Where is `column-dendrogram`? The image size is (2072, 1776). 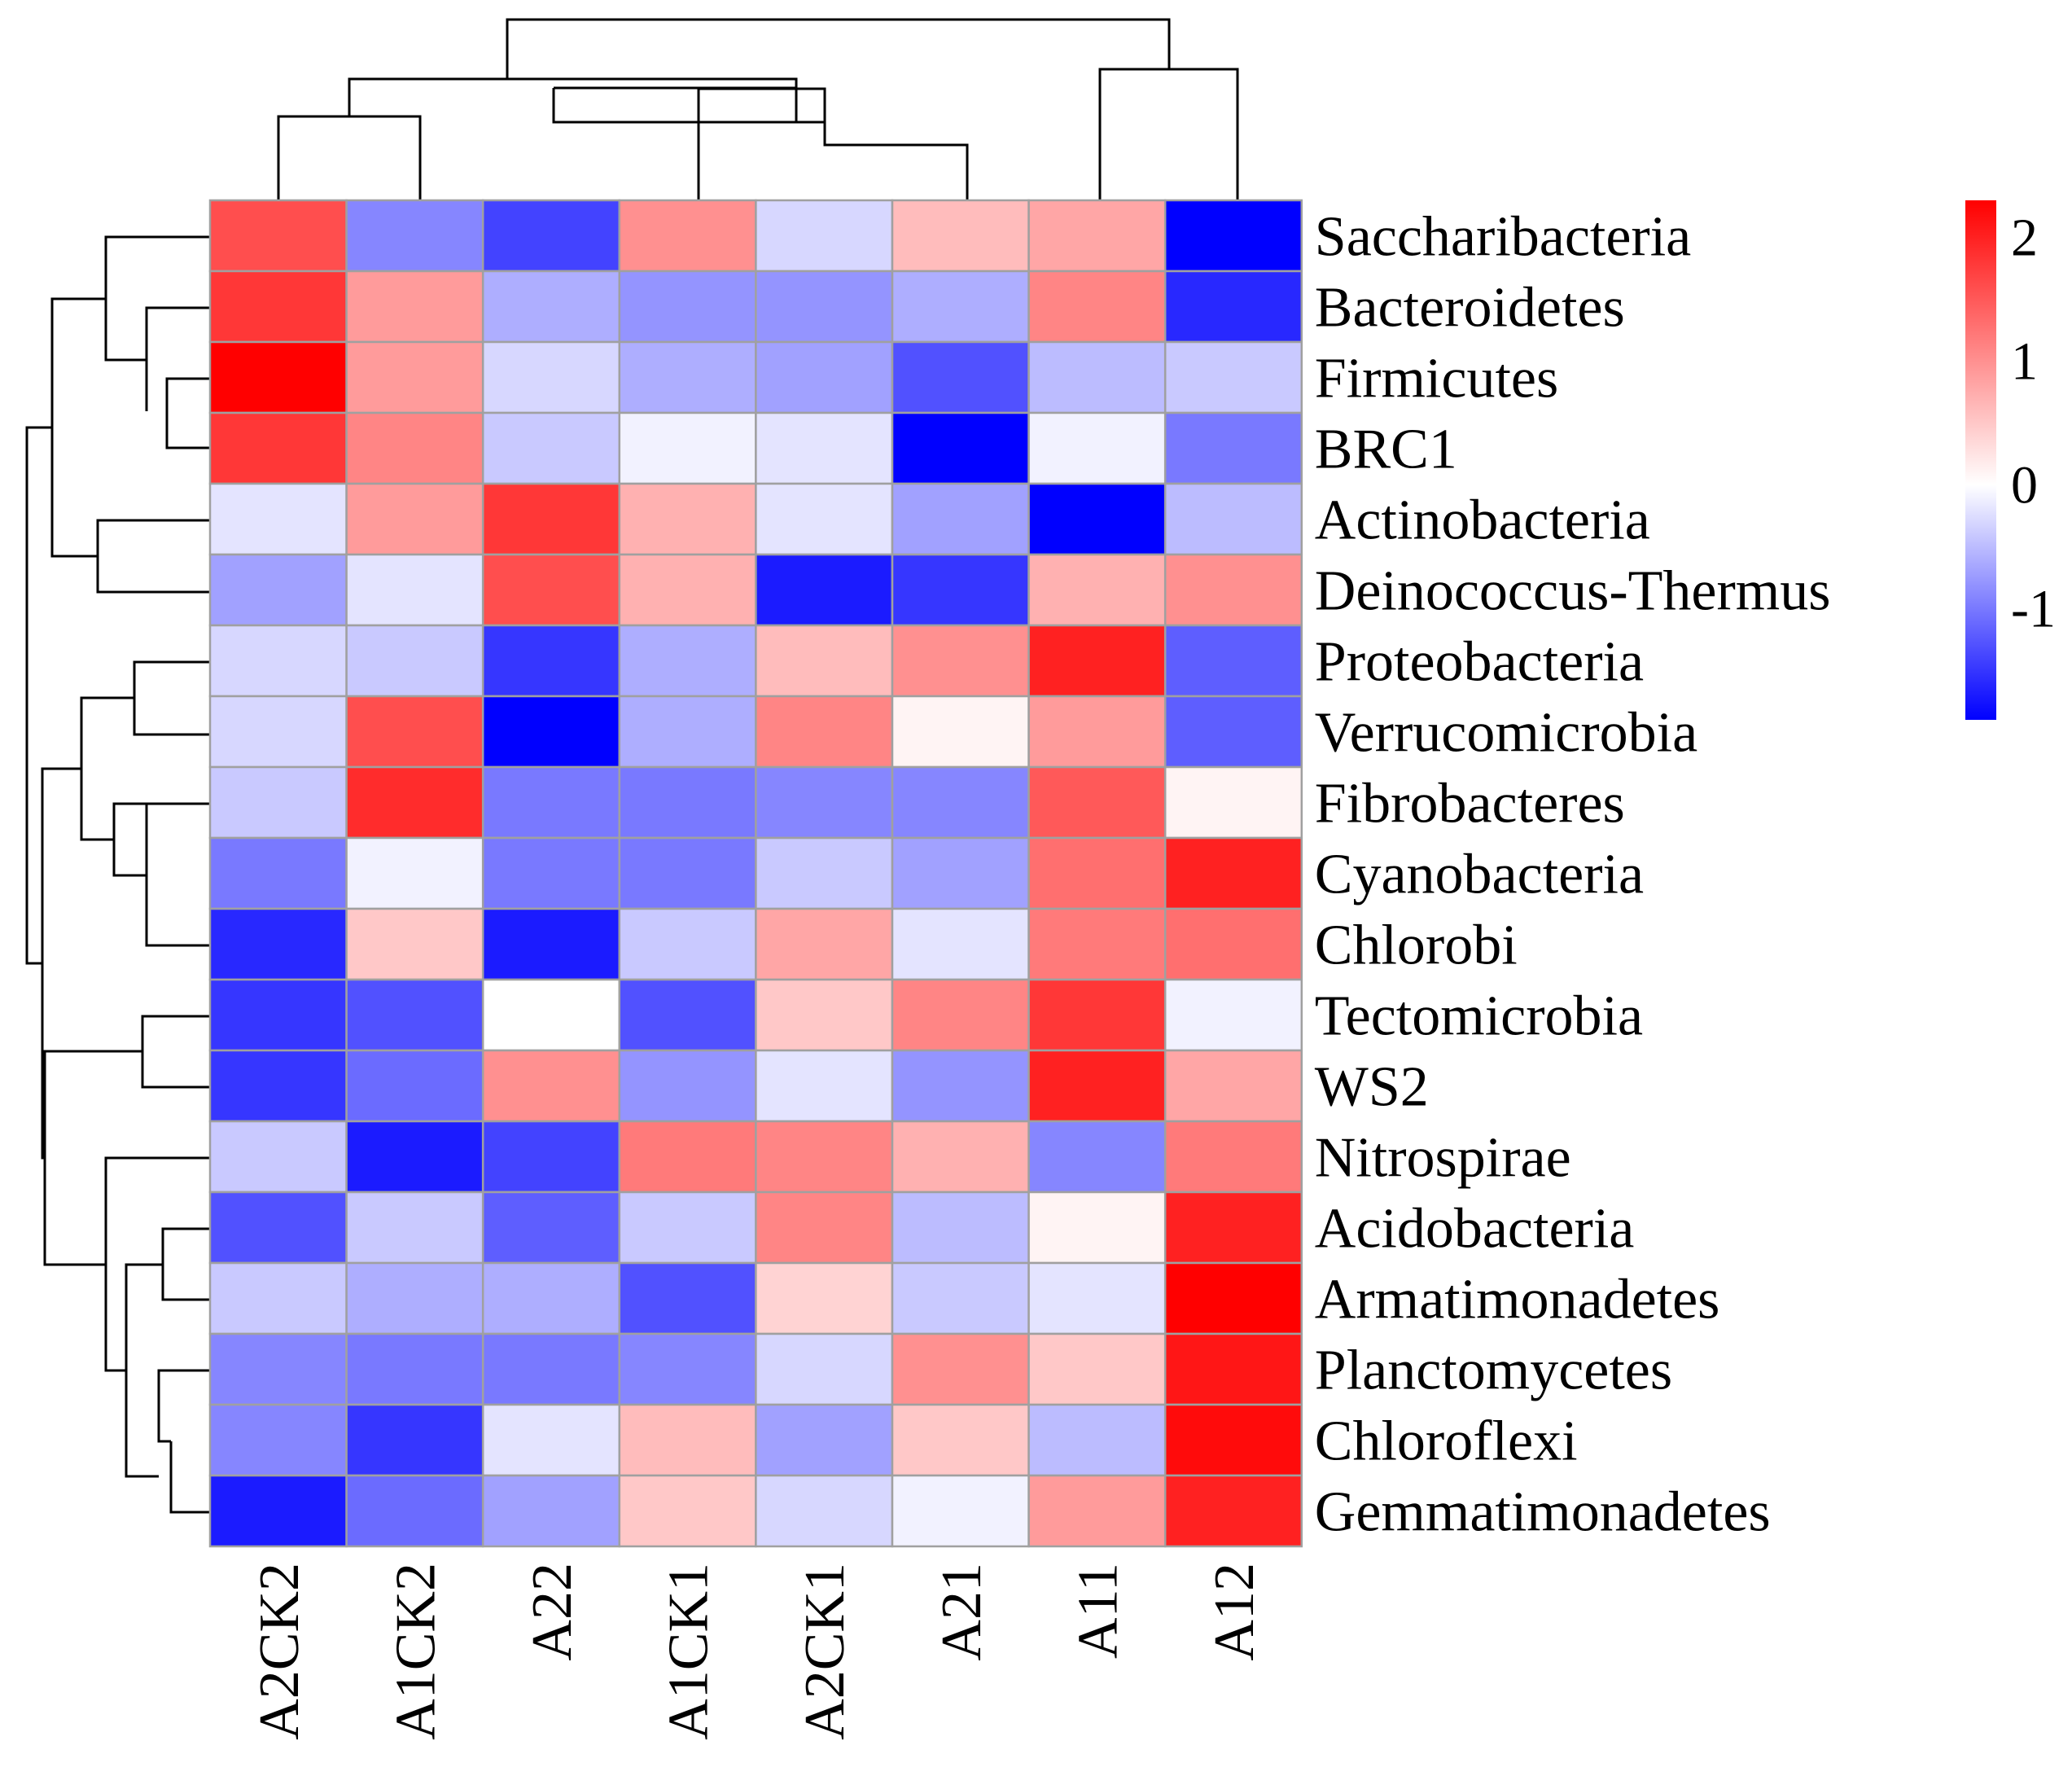
column-dendrogram is located at coordinates (758, 109).